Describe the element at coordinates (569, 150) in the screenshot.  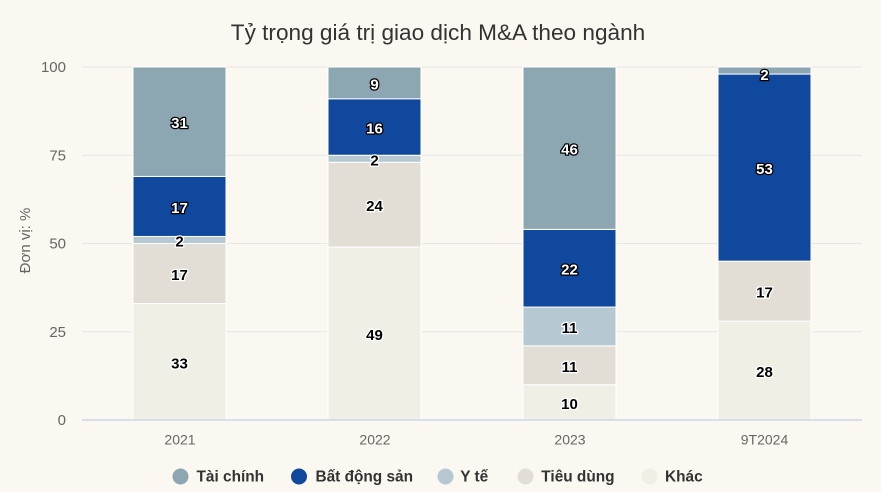
I see `svg-text: 46` at that location.